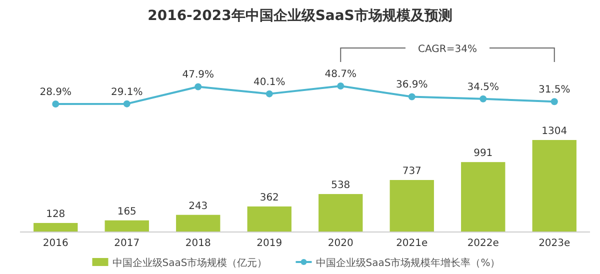  What do you see at coordinates (198, 243) in the screenshot?
I see `x-tick-label: 2018` at bounding box center [198, 243].